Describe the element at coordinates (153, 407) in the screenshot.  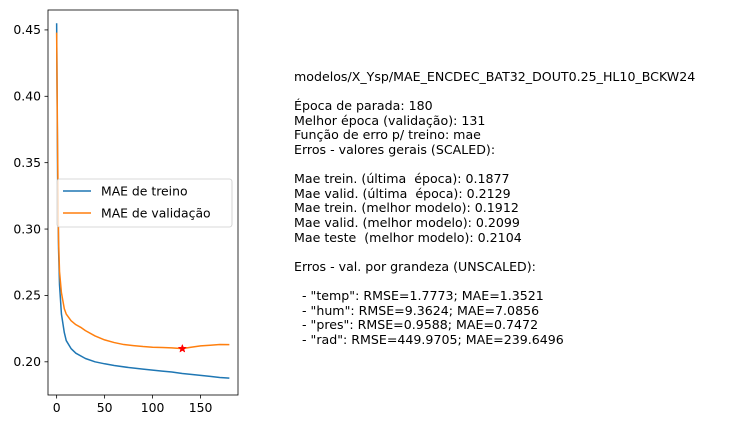
I see `x-tick-label: 100` at that location.